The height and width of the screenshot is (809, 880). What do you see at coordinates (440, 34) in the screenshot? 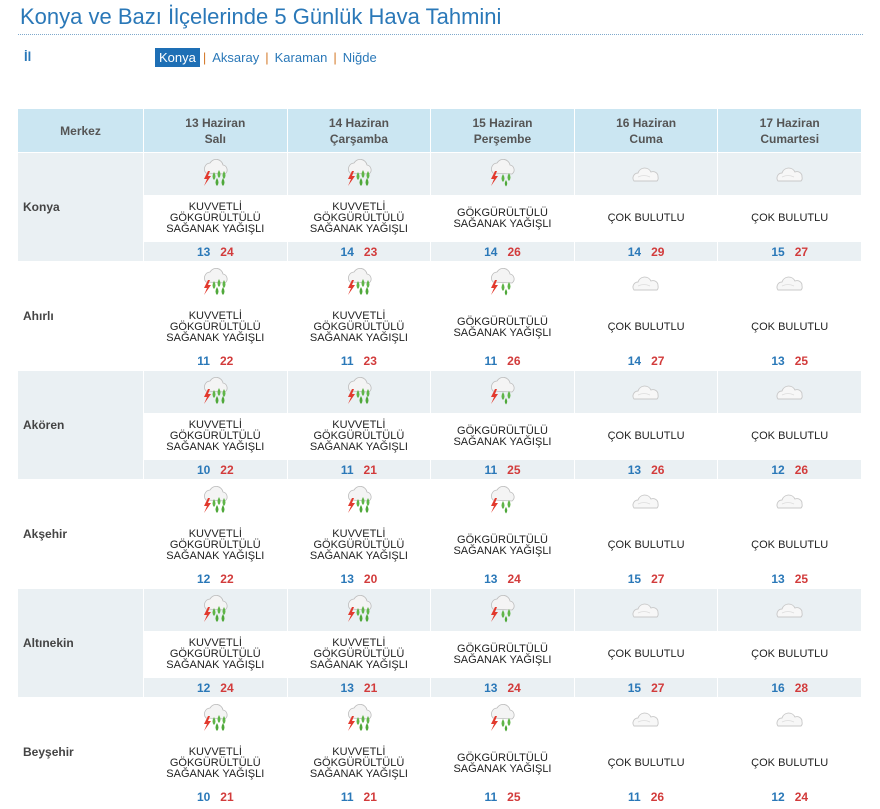
I see `title-divider` at bounding box center [440, 34].